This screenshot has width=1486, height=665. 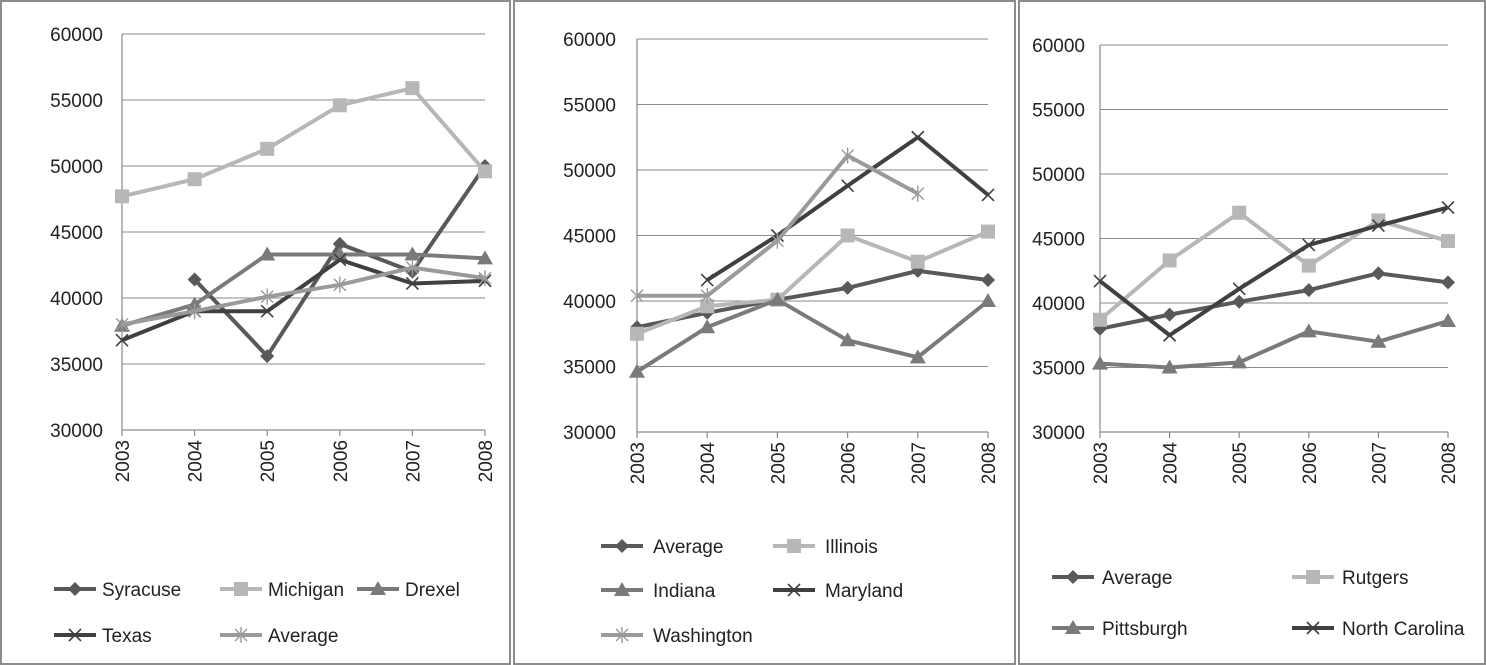 What do you see at coordinates (340, 260) in the screenshot?
I see `data-point-texas-2006` at bounding box center [340, 260].